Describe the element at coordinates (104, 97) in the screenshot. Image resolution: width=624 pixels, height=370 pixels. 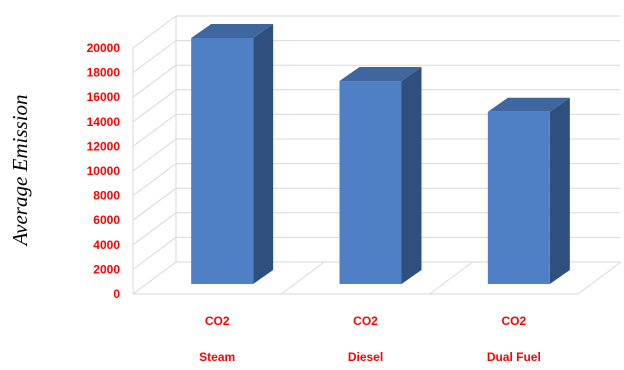
I see `y-tick-label-8: 16000` at that location.